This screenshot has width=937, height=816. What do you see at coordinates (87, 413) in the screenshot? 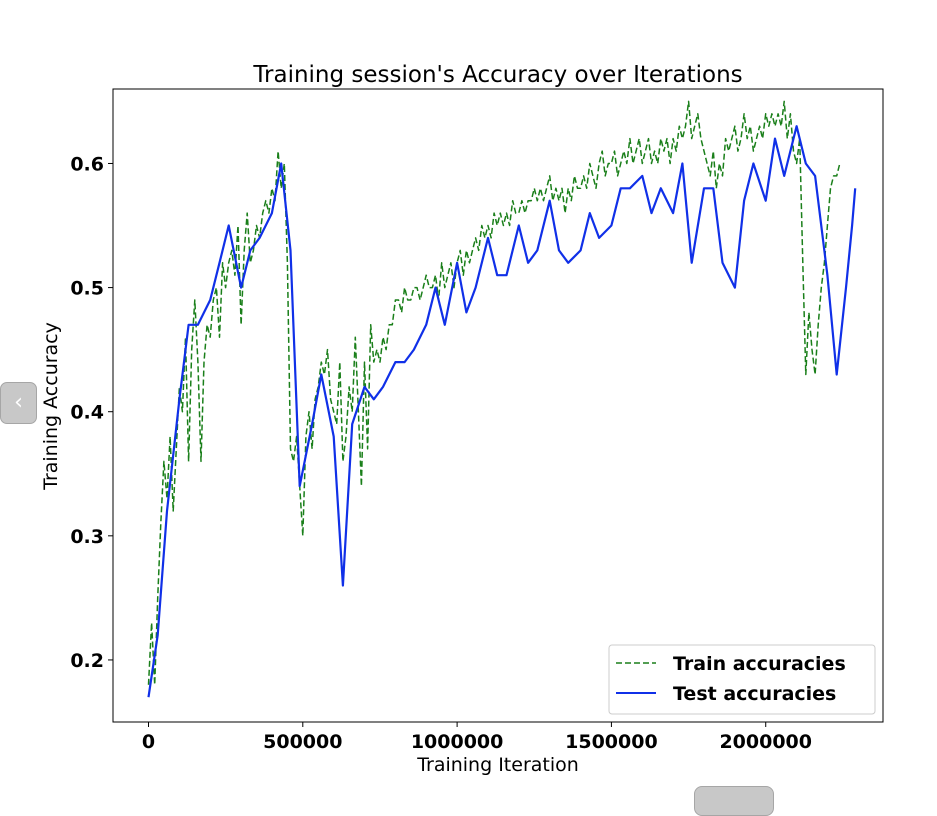
I see `y-tick-label: 0.4` at bounding box center [87, 413].